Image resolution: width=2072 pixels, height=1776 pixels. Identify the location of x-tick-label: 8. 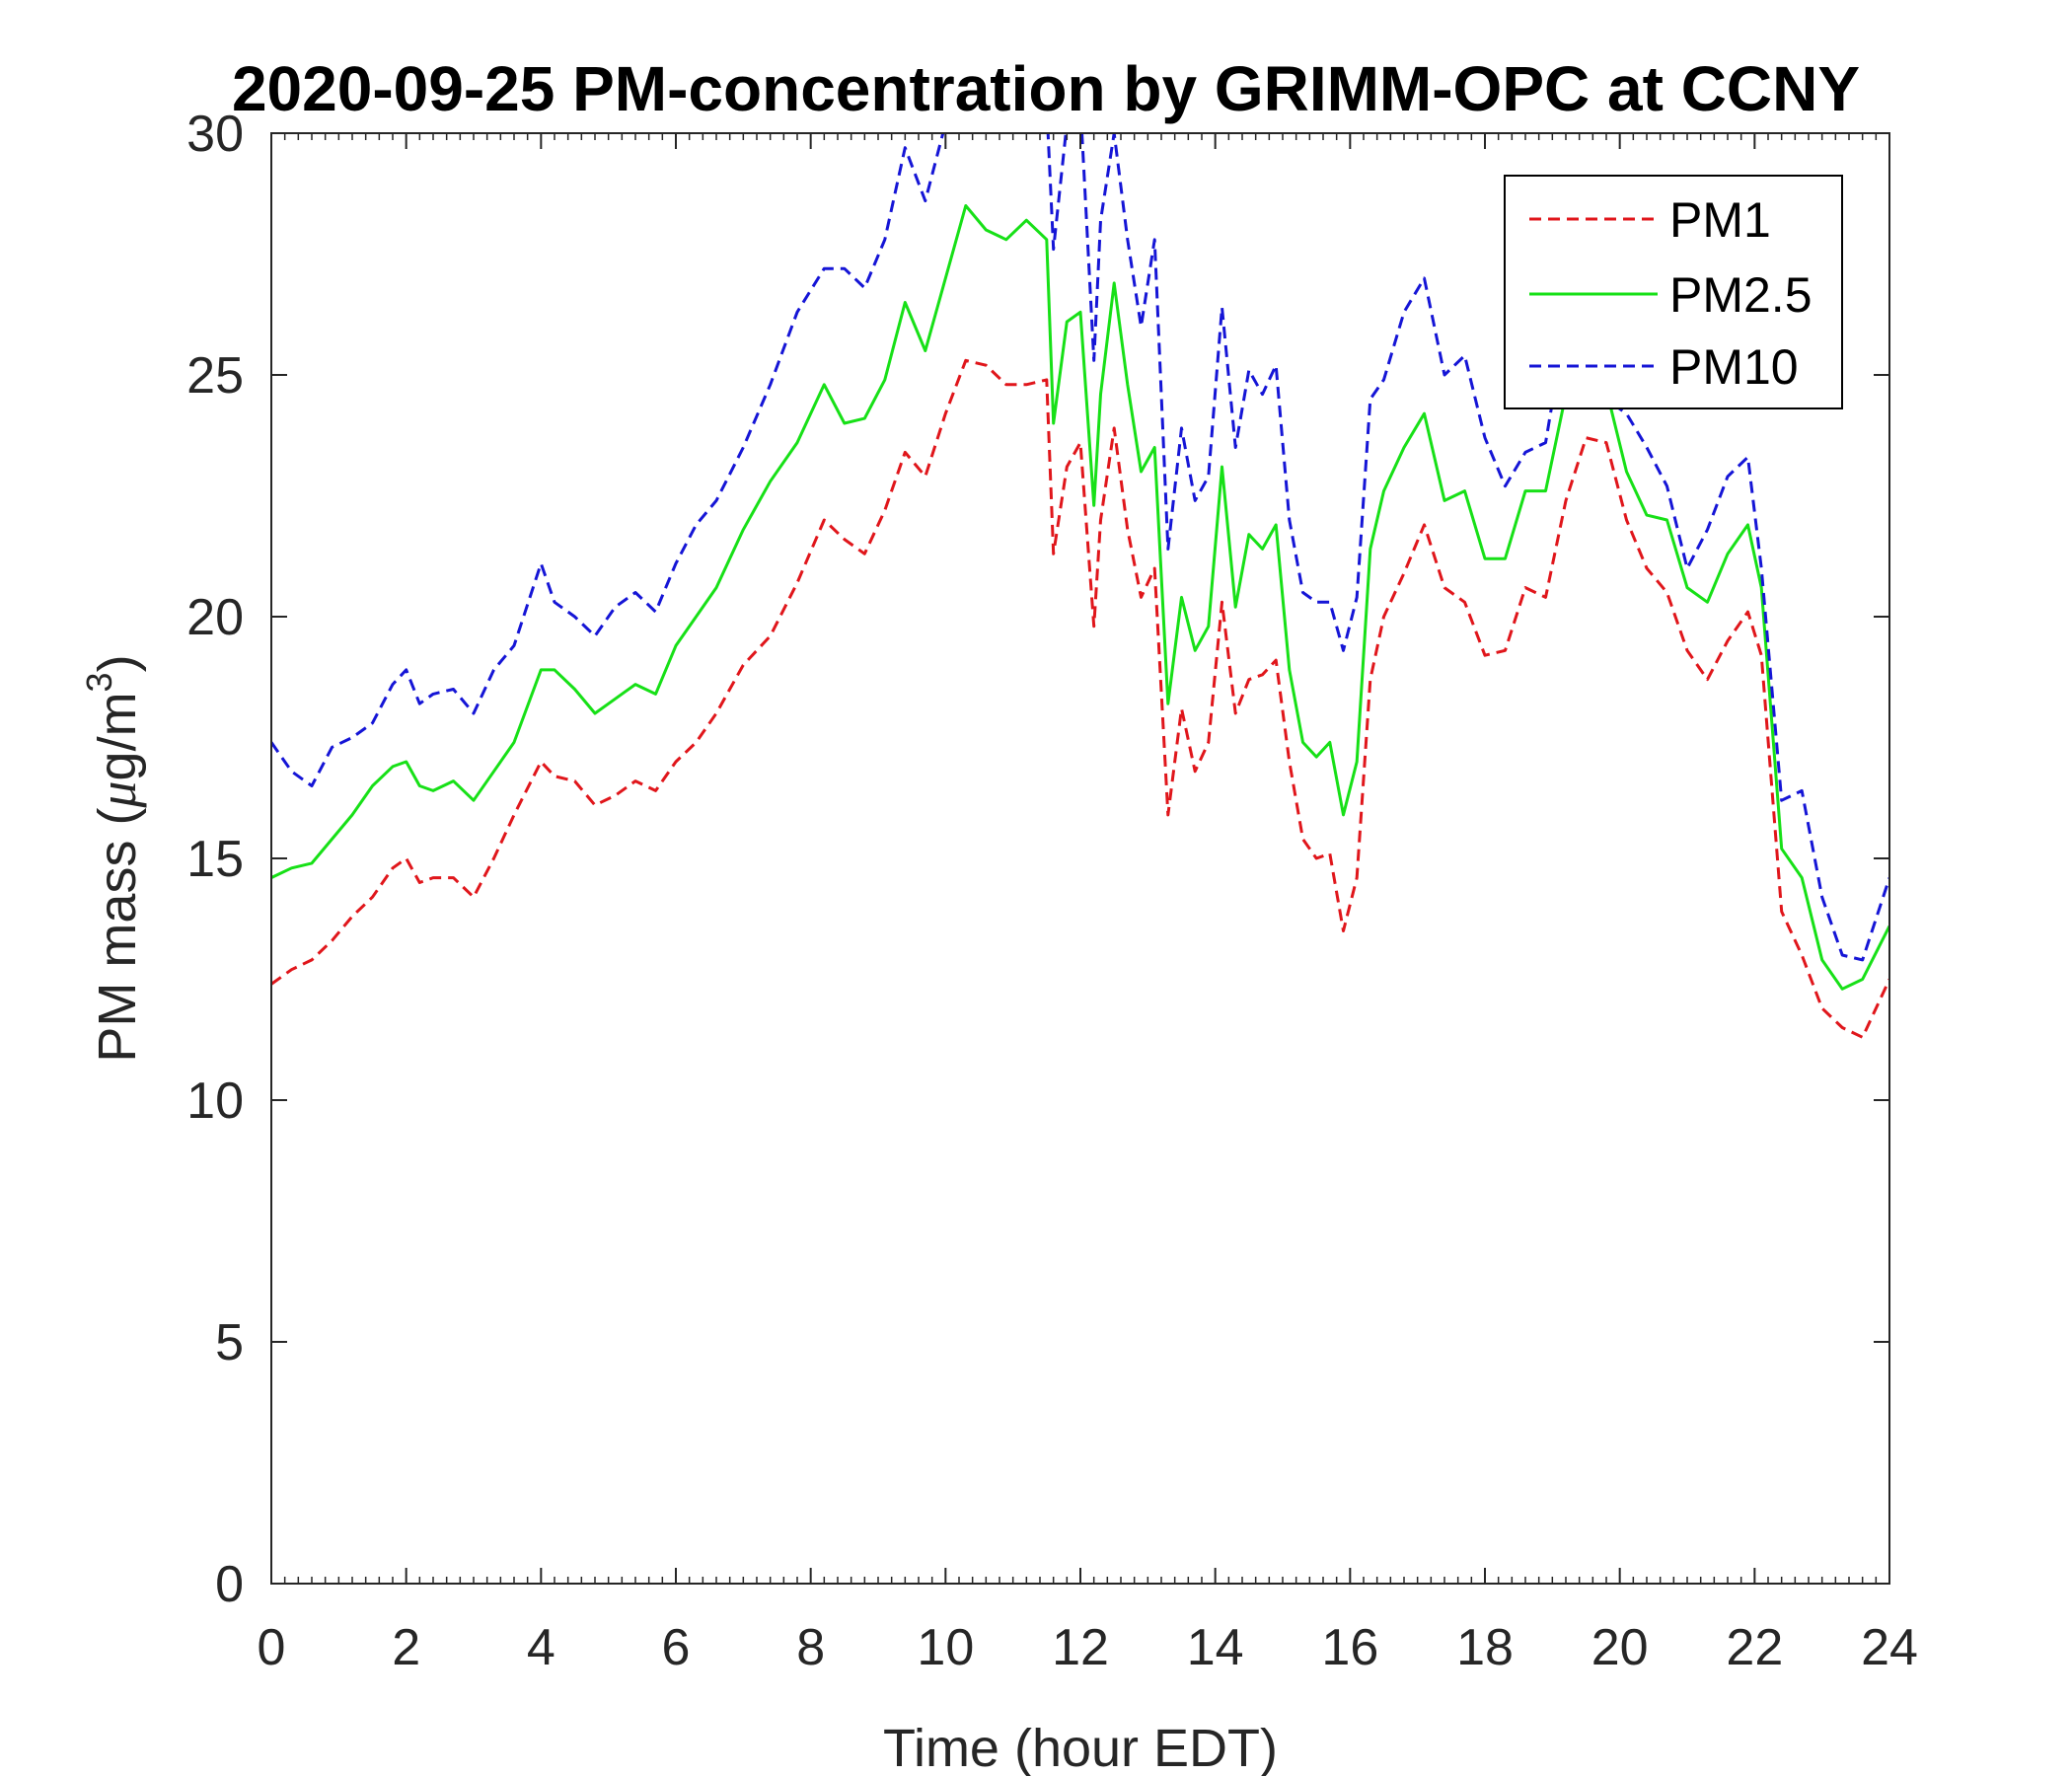
(811, 1647).